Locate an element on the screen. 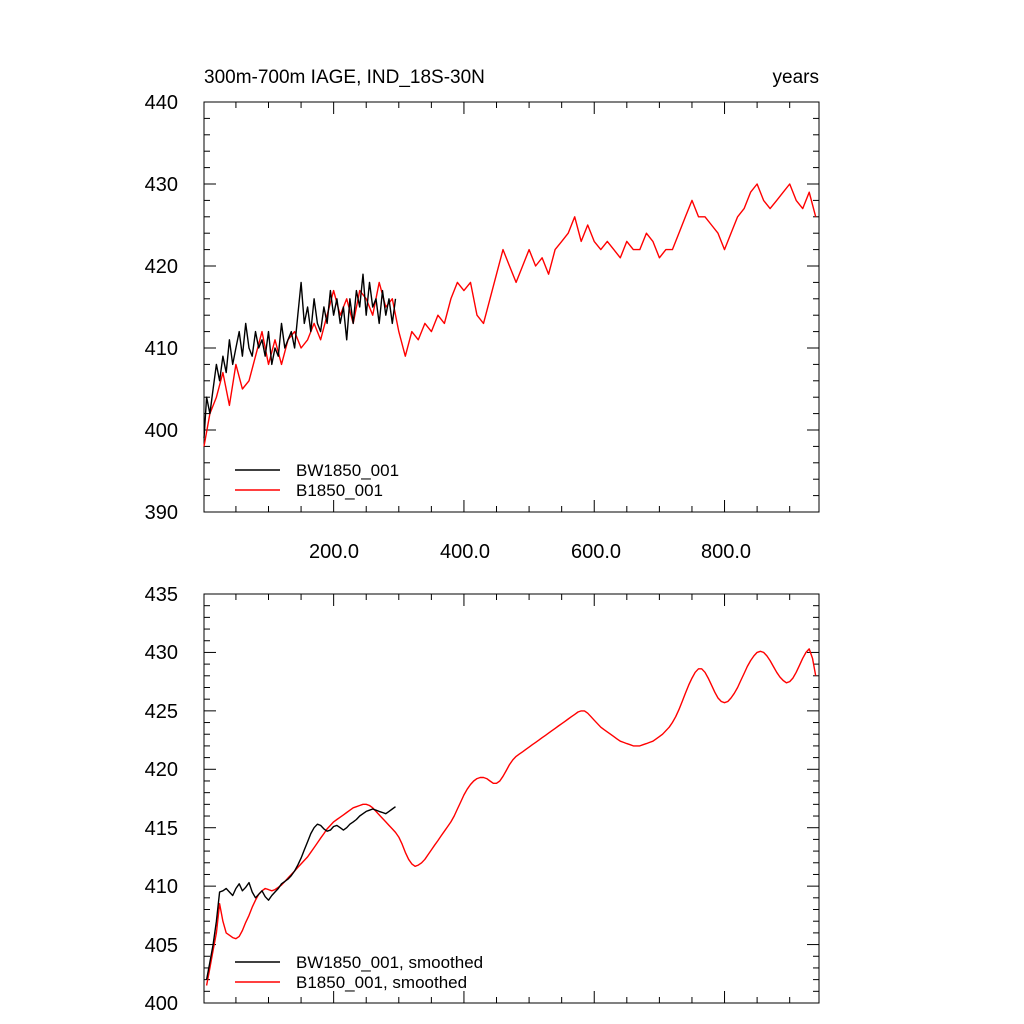 Image resolution: width=1024 pixels, height=1024 pixels. legend-top: BW1850_001 B1850_001 is located at coordinates (317, 480).